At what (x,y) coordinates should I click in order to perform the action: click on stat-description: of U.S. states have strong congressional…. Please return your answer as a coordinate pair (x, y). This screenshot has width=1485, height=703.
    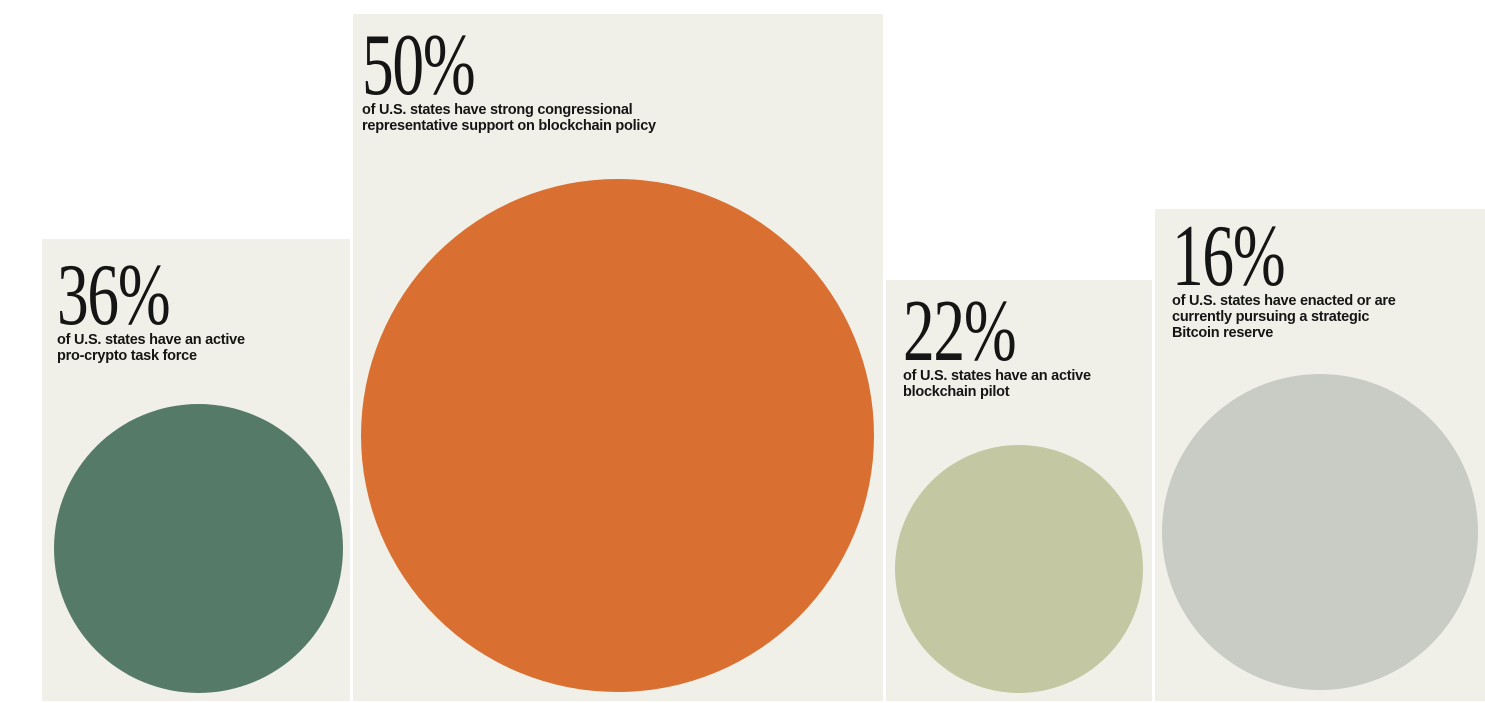
    Looking at the image, I should click on (509, 118).